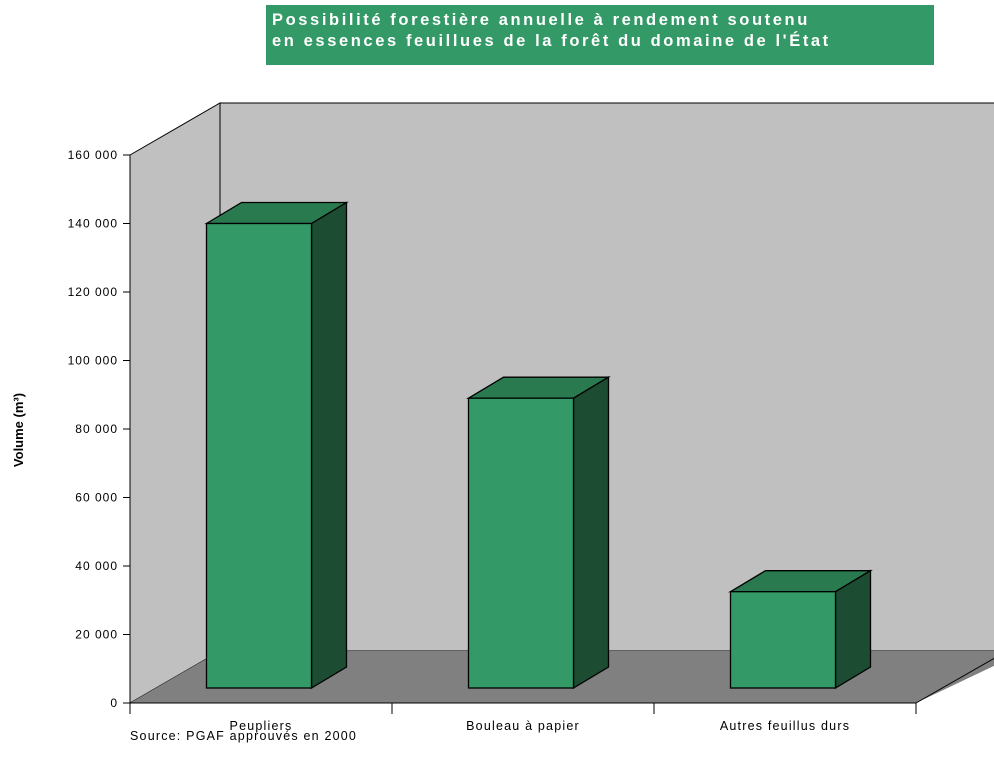  I want to click on y-tick-label: 40 000, so click(96, 566).